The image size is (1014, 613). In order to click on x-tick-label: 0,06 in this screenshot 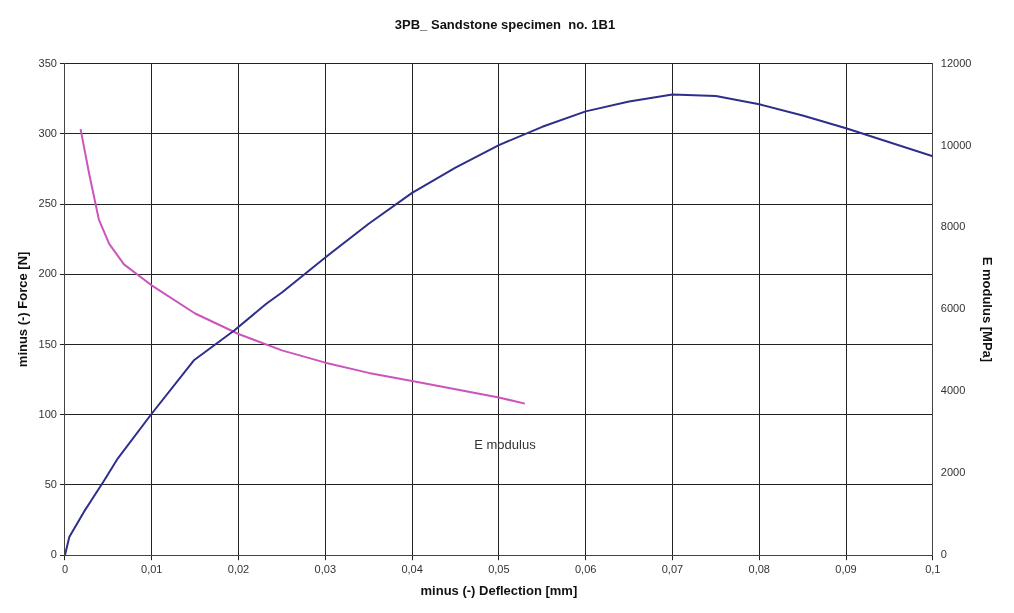, I will do `click(585, 568)`.